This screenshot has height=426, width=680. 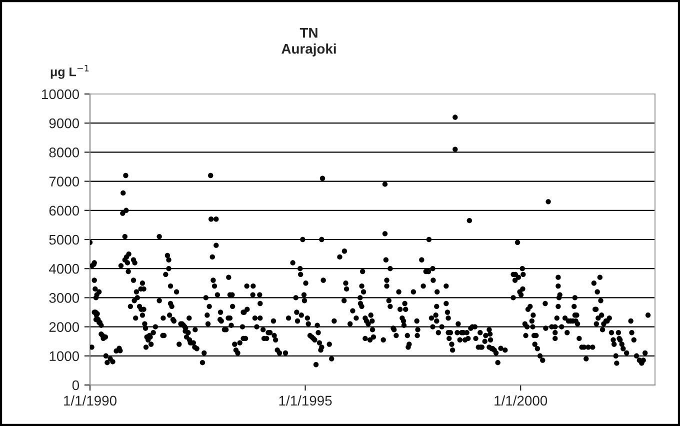 I want to click on y-tick-label: 1000, so click(x=65, y=356).